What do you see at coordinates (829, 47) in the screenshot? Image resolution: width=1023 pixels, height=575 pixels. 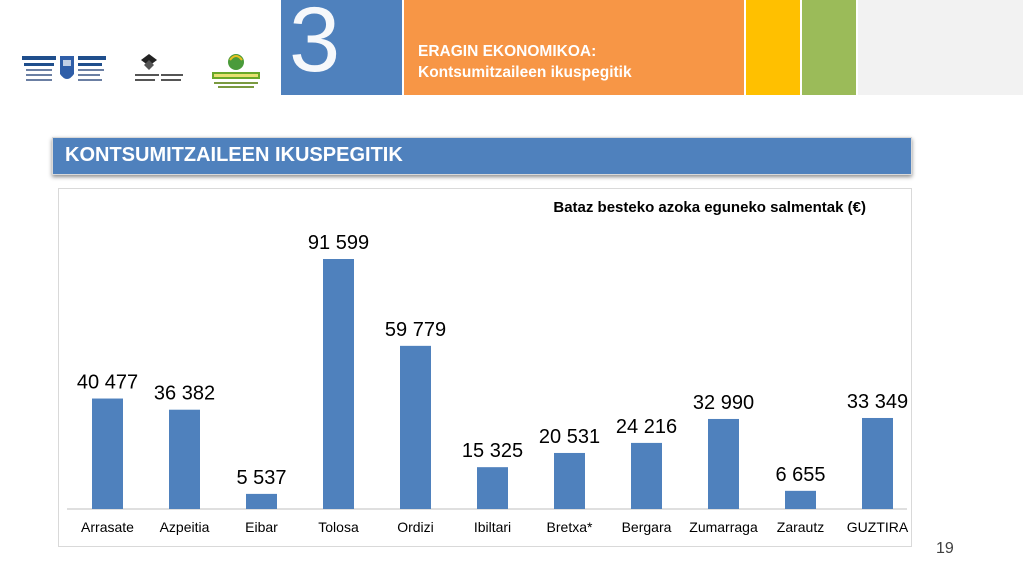 I see `green-block` at bounding box center [829, 47].